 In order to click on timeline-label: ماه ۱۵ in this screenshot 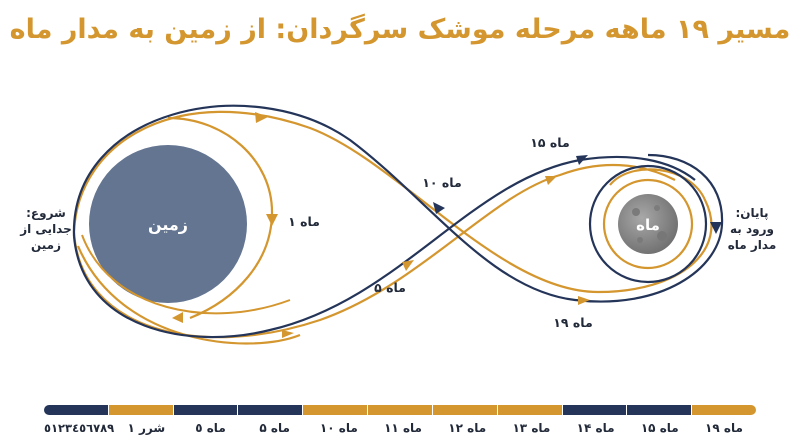, I will do `click(659, 428)`.